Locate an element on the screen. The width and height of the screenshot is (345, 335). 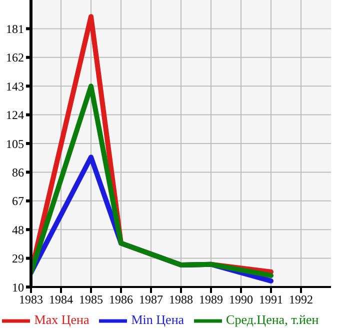
x-tick-label: 1990 is located at coordinates (241, 299).